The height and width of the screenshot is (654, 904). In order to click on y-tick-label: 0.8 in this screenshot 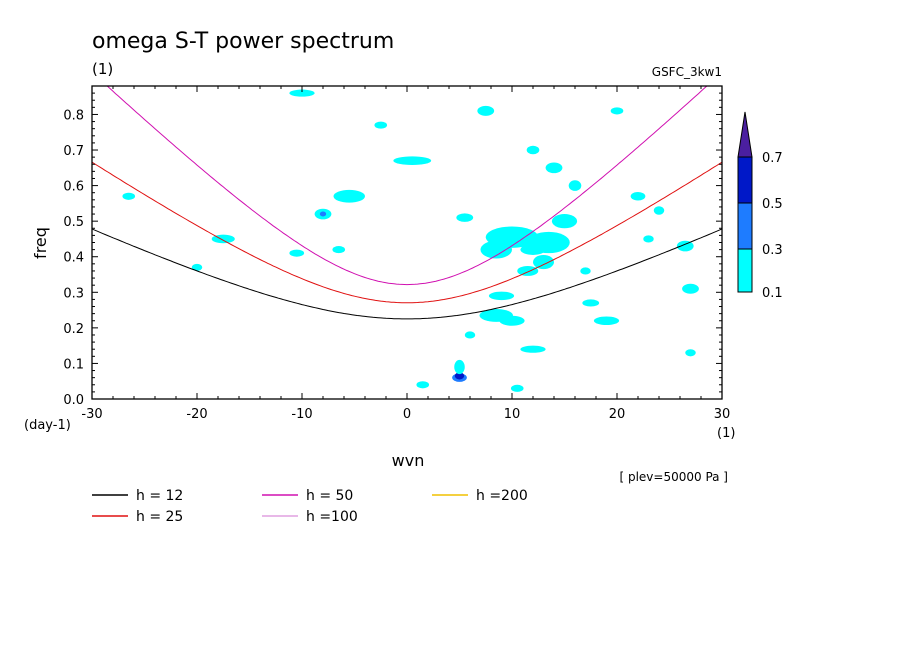, I will do `click(73, 115)`.